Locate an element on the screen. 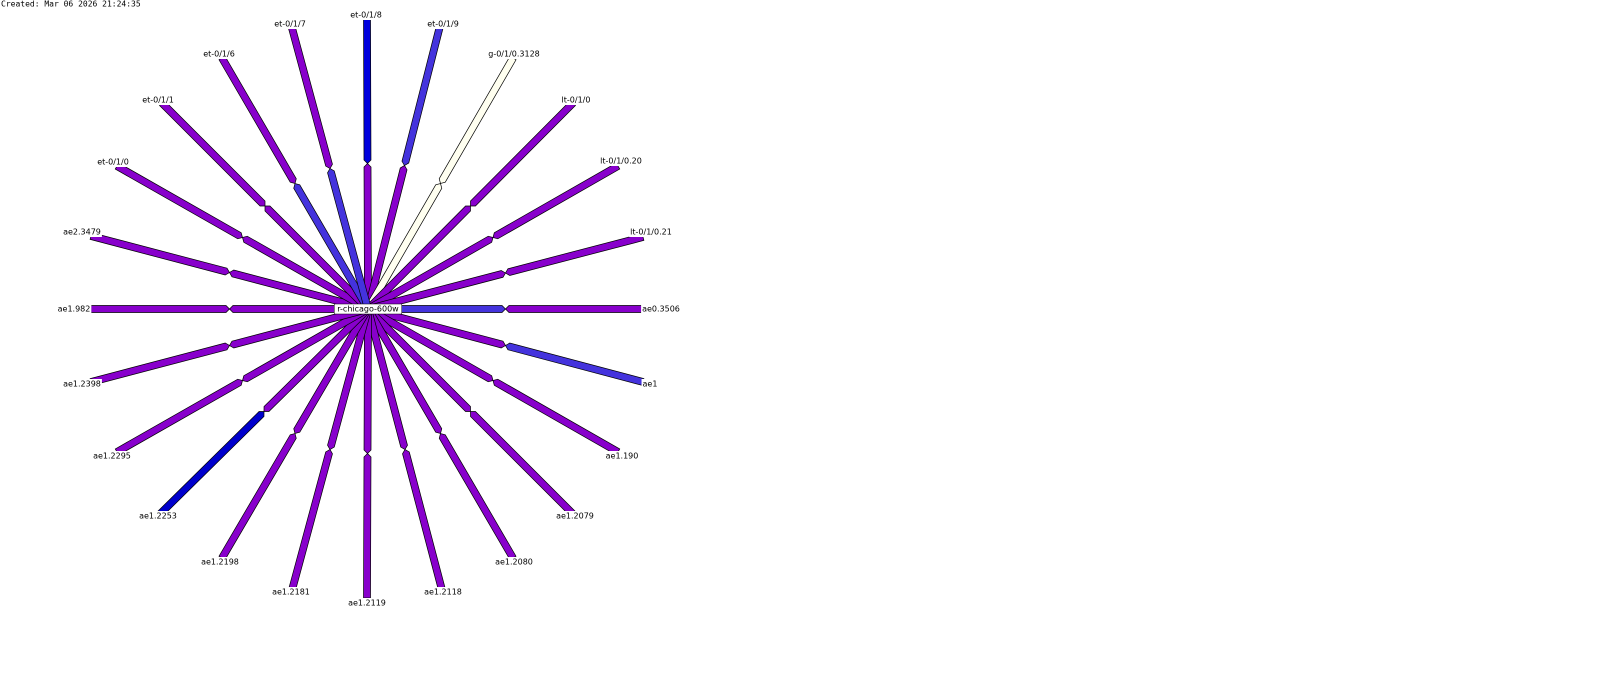 Image resolution: width=1600 pixels, height=690 pixels. link-label-group: et-0/1/8 is located at coordinates (366, 15).